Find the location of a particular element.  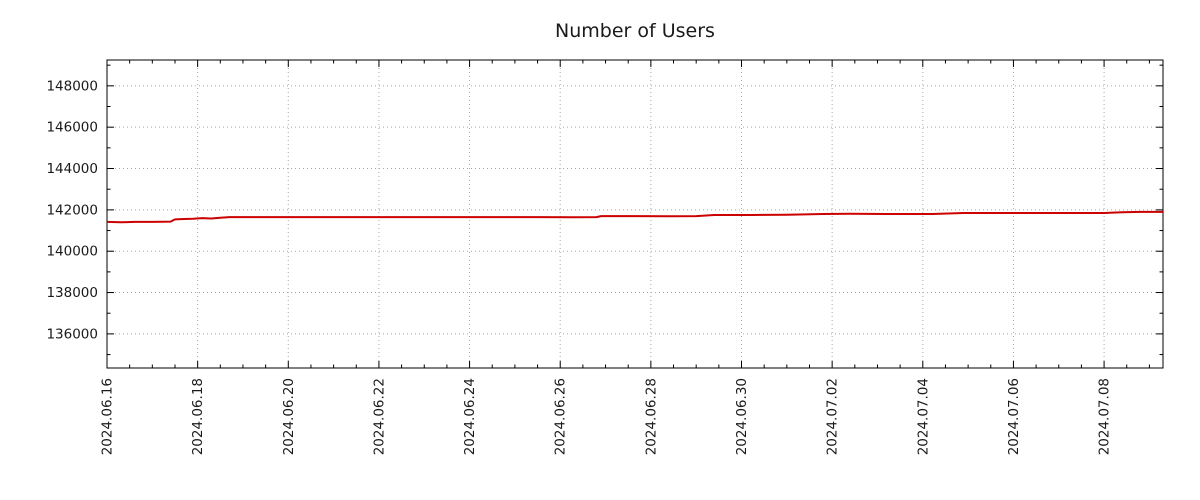

x-tick-label: 2024.06.20 is located at coordinates (289, 416).